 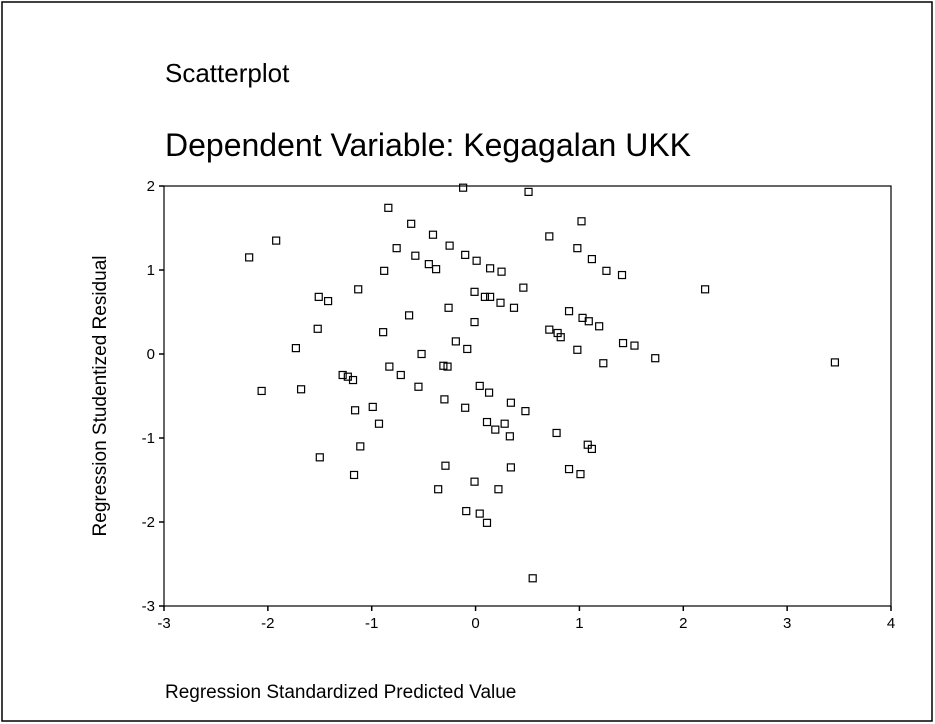 What do you see at coordinates (148, 522) in the screenshot?
I see `y-tick-label: -2` at bounding box center [148, 522].